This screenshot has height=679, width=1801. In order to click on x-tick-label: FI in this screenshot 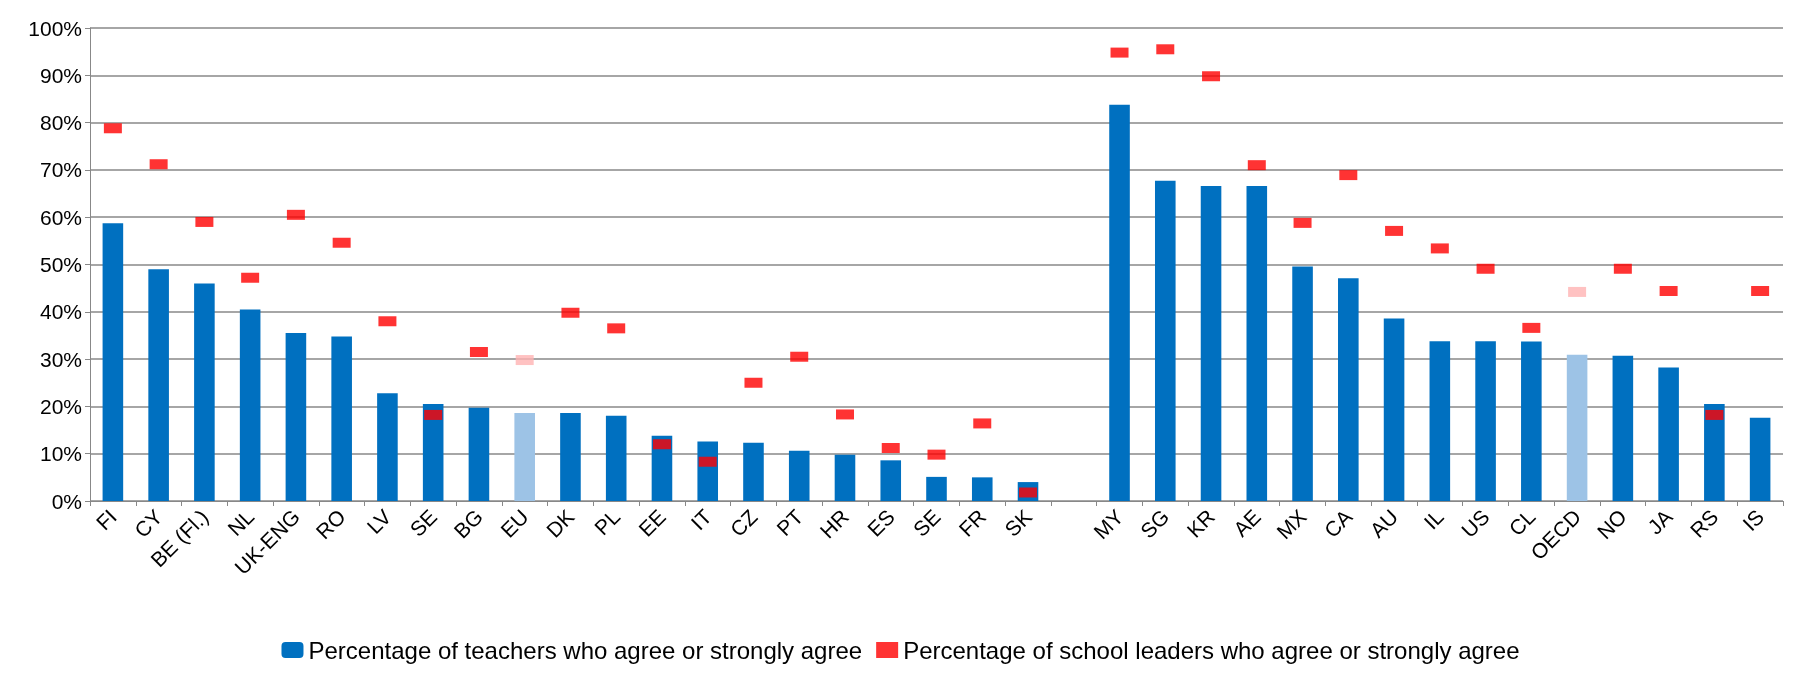, I will do `click(106, 519)`.